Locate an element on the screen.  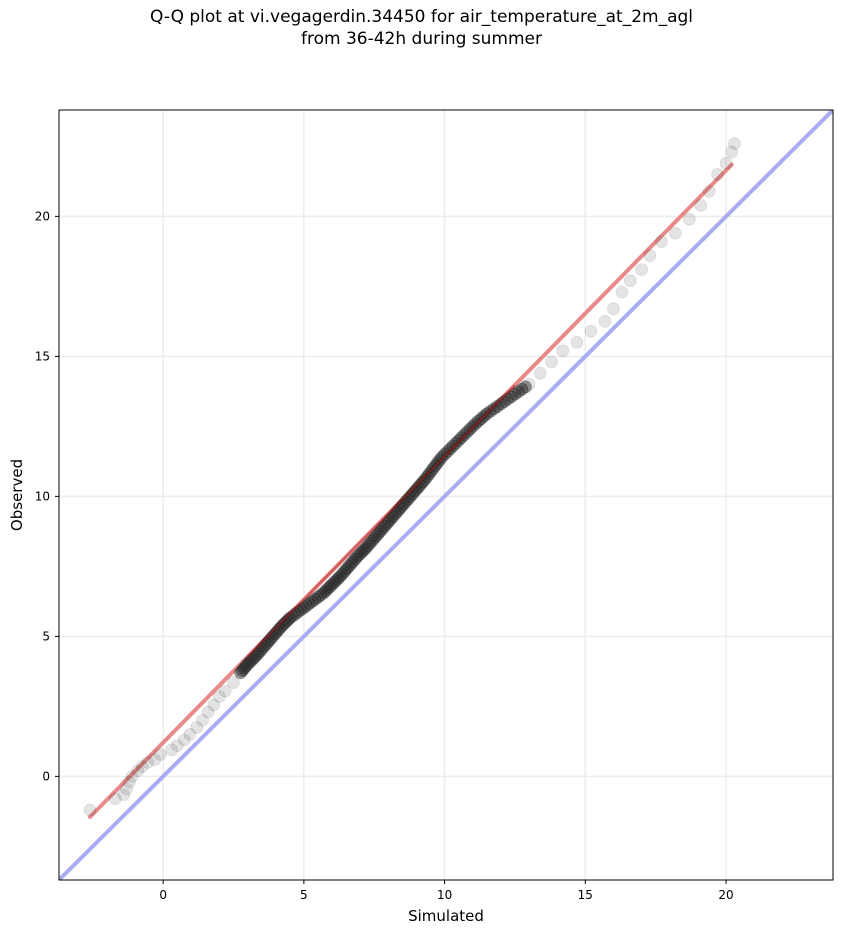
y-tick-label: 20 is located at coordinates (42, 216).